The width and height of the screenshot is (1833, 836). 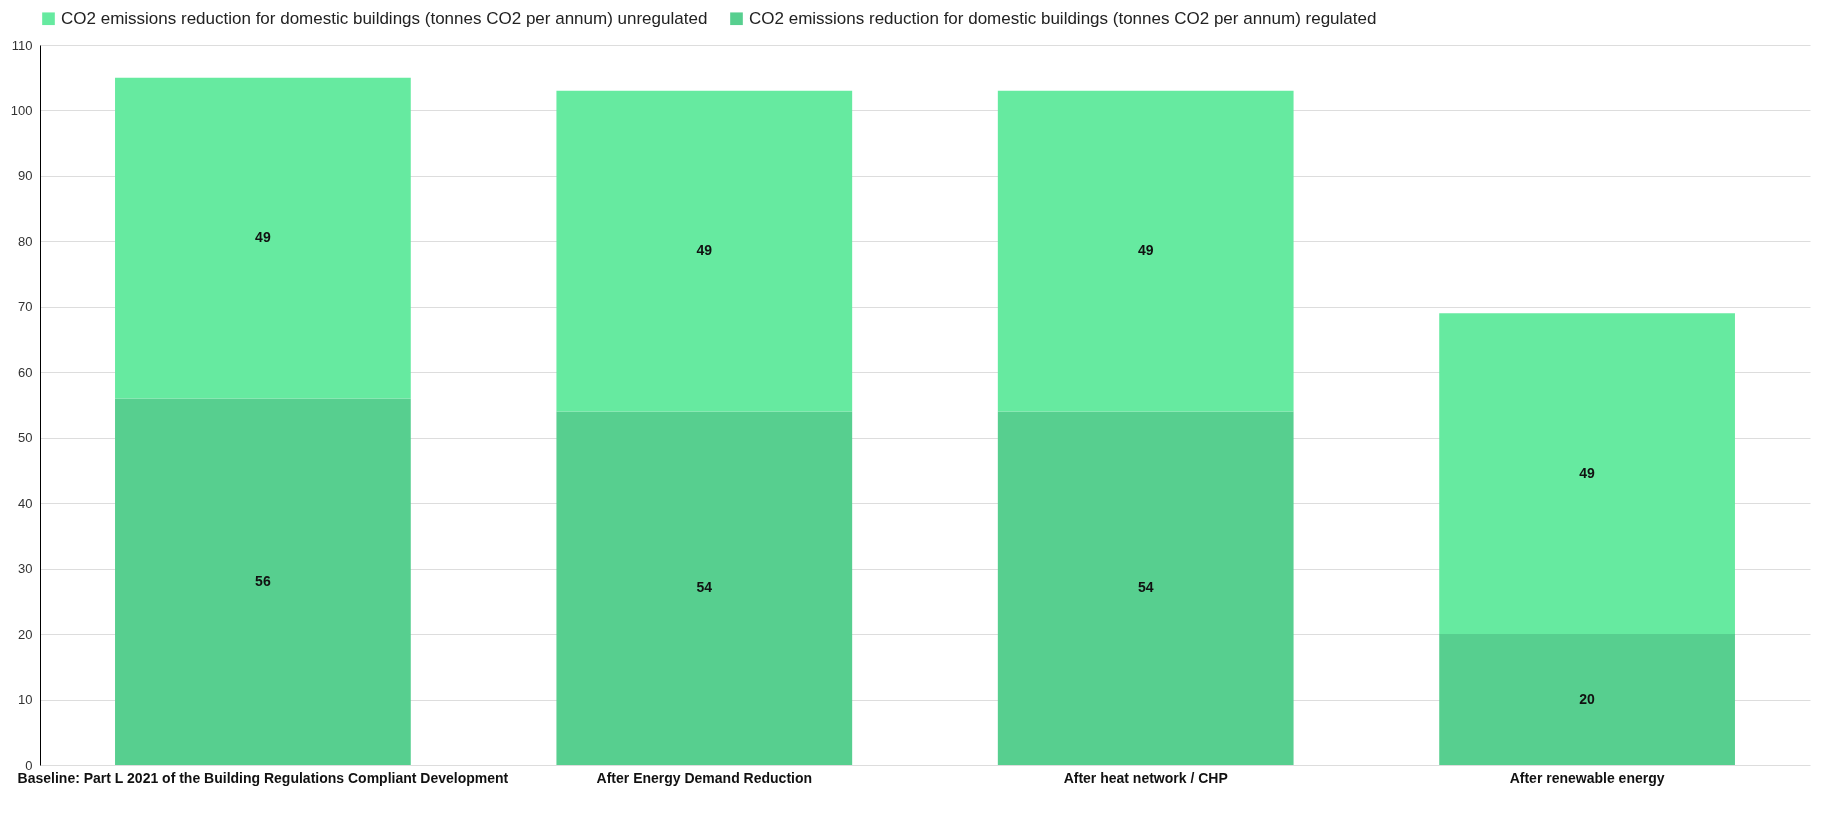 I want to click on y-tick-label: 40, so click(x=25, y=503).